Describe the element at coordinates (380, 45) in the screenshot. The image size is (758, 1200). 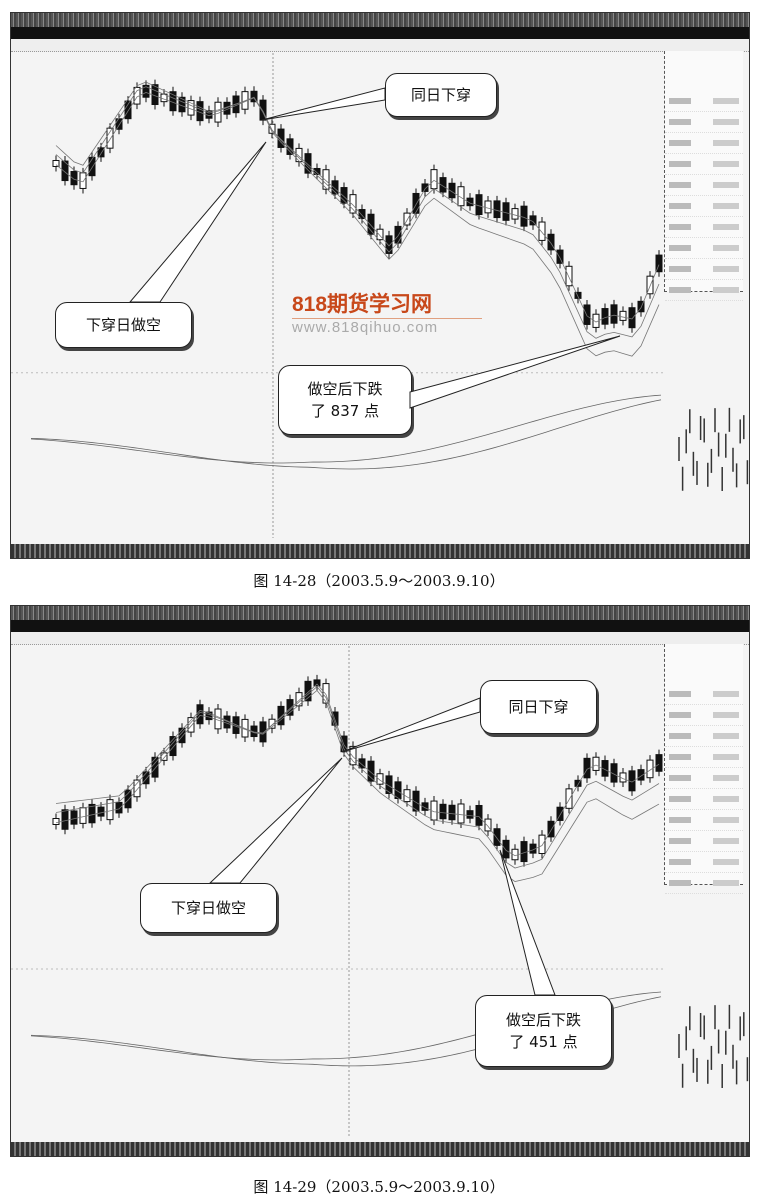
I see `indicator-bar` at that location.